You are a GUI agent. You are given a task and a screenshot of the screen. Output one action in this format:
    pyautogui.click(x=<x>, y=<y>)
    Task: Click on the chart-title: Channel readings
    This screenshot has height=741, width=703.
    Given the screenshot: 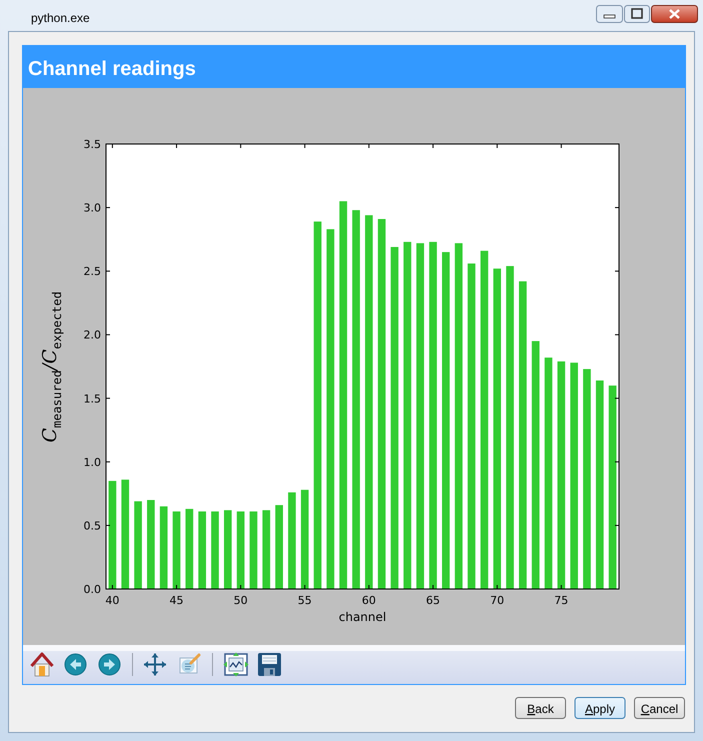 What is the action you would take?
    pyautogui.click(x=112, y=69)
    